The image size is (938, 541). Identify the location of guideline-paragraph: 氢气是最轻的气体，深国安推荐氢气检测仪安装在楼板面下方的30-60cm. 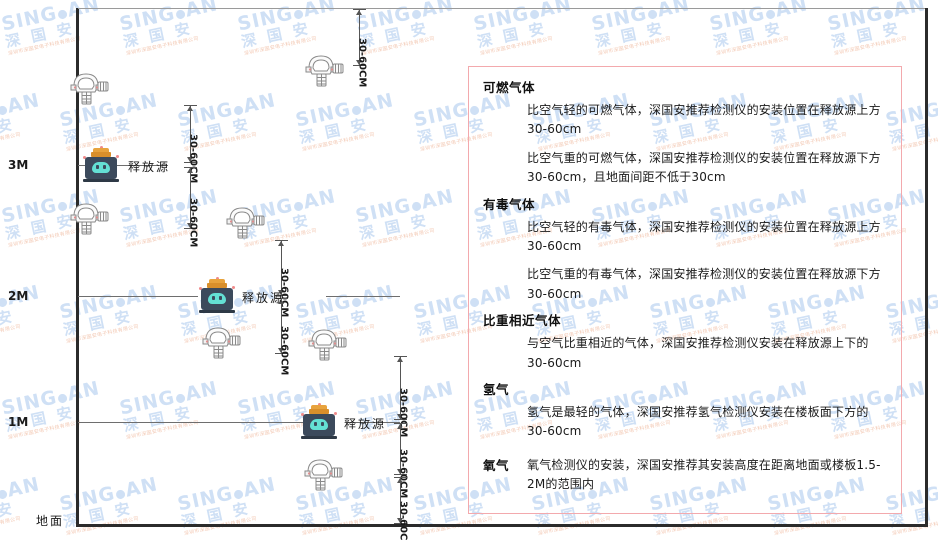
(698, 421).